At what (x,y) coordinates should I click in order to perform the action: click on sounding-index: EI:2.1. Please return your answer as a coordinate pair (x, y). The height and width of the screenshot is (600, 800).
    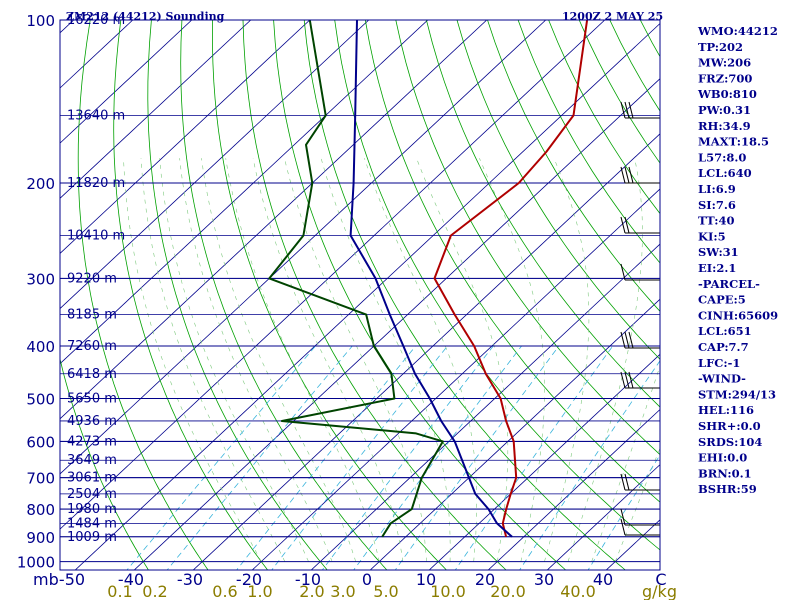
    Looking at the image, I should click on (717, 268).